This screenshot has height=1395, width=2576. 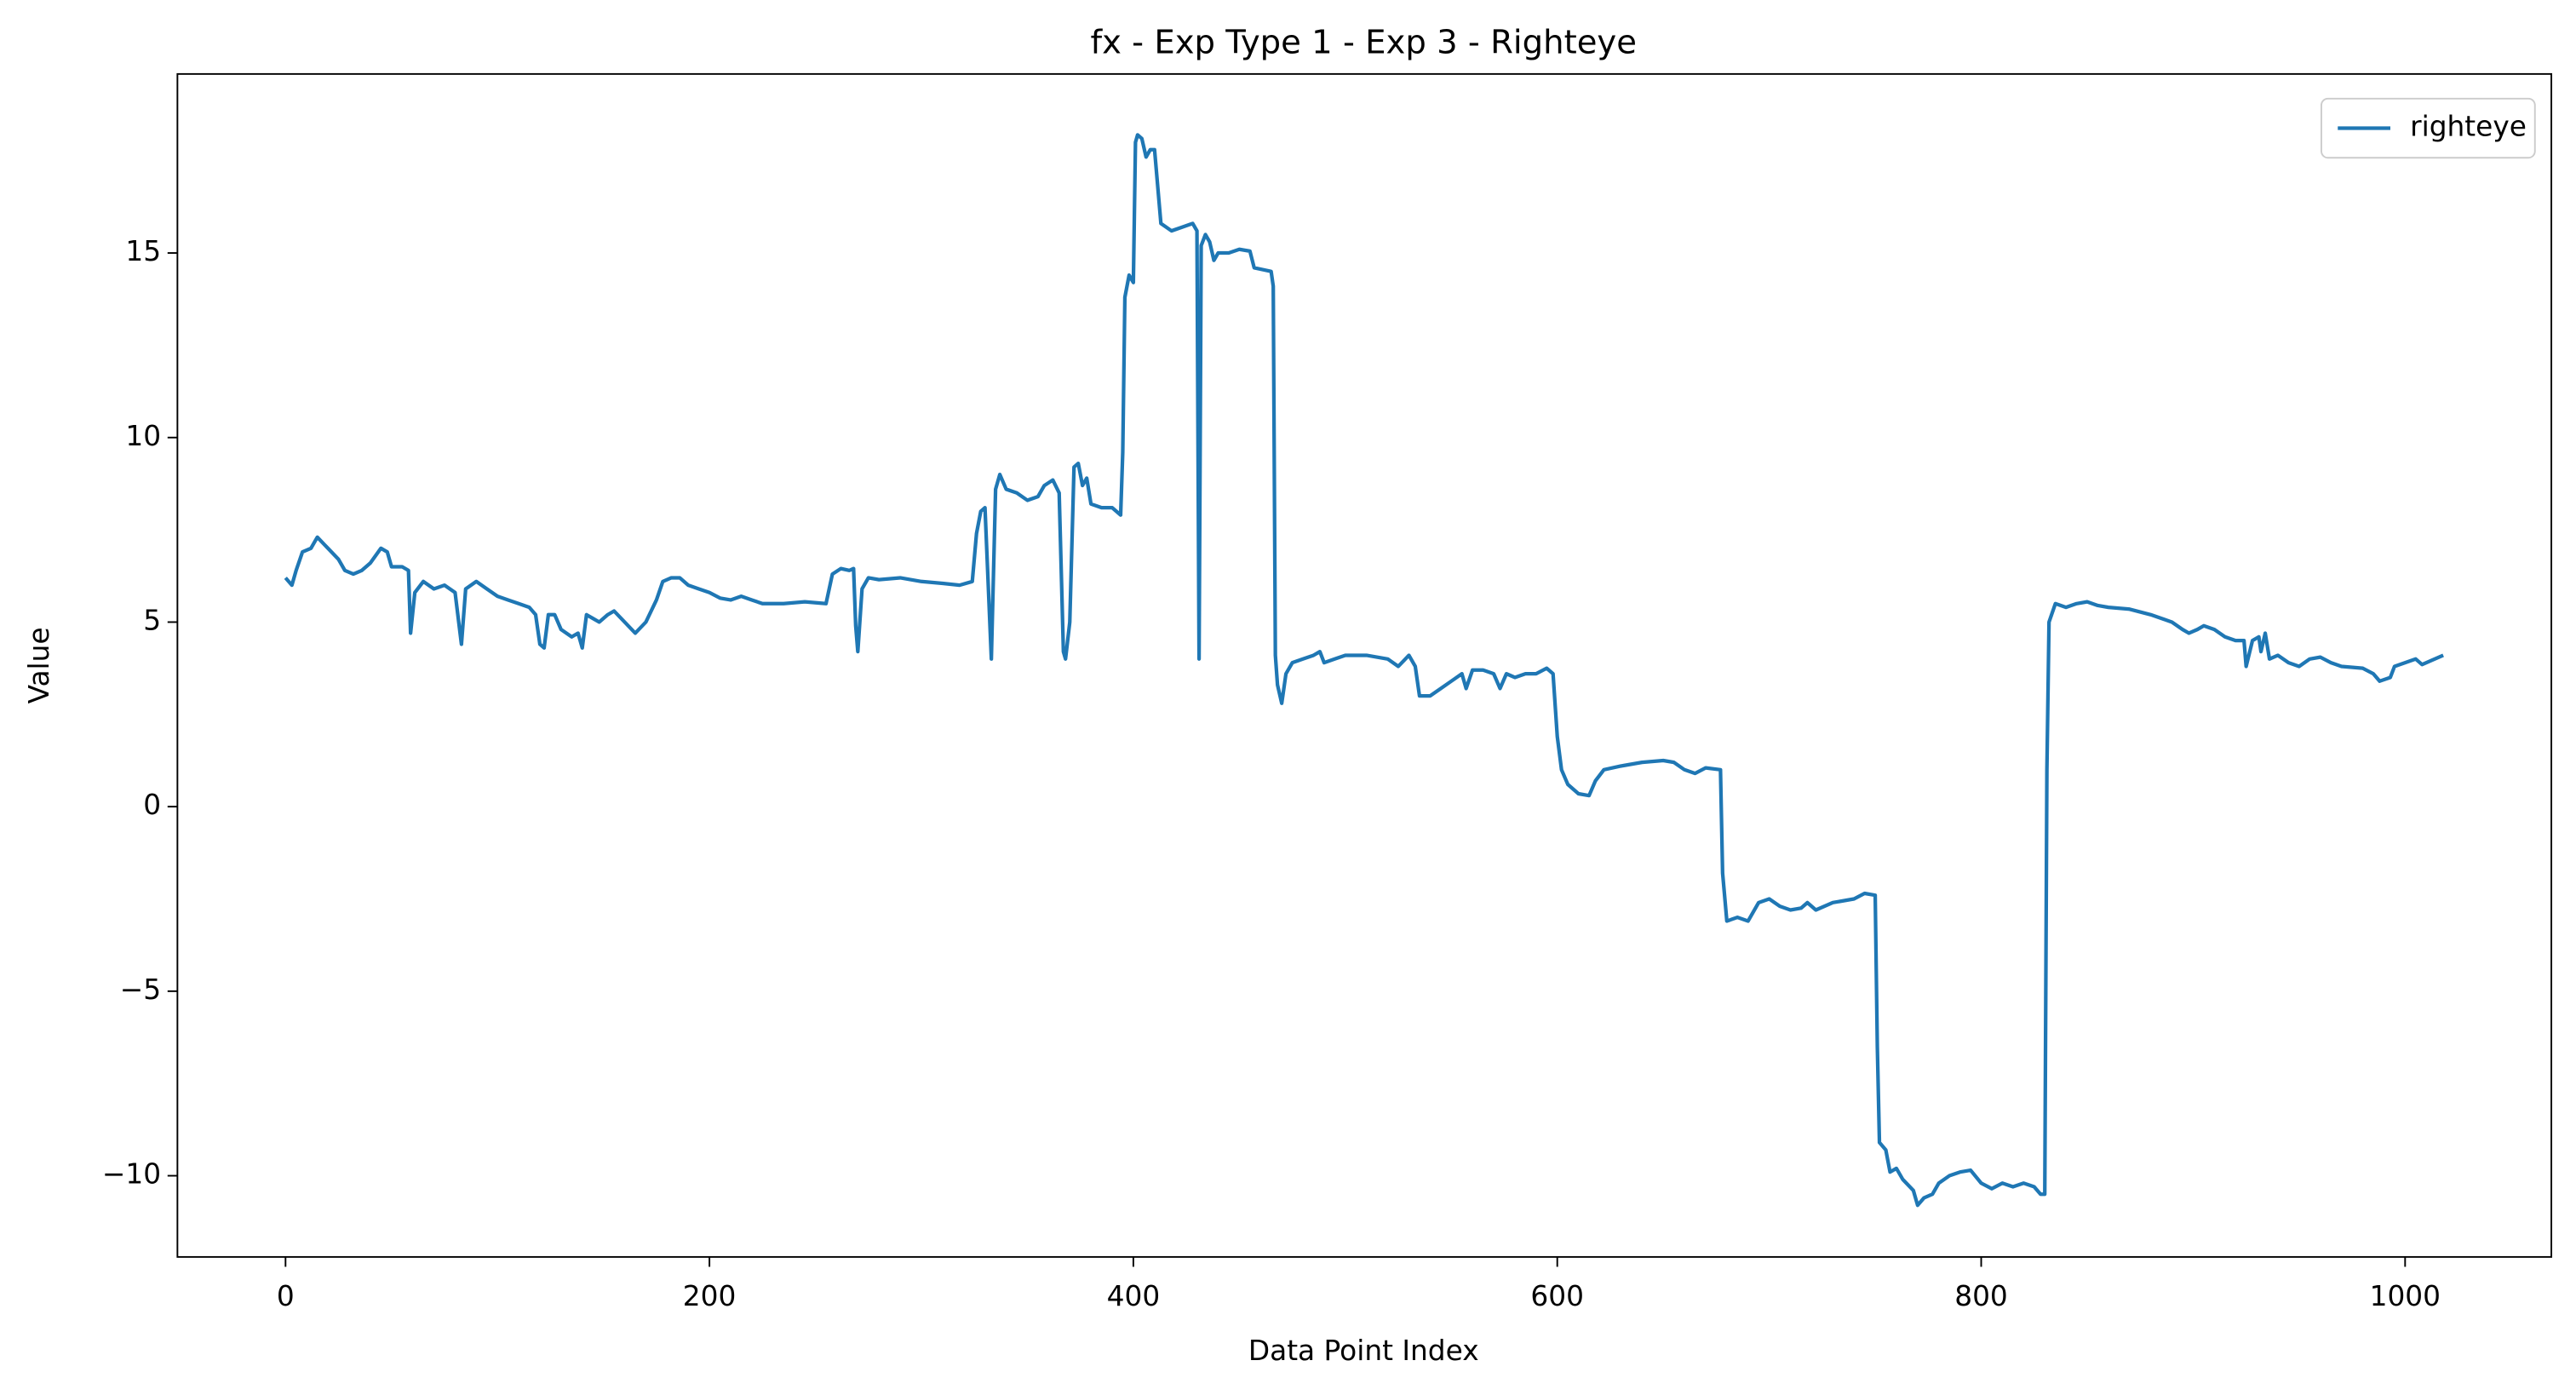 I want to click on x-axis-label: Data Point Index, so click(x=1363, y=1351).